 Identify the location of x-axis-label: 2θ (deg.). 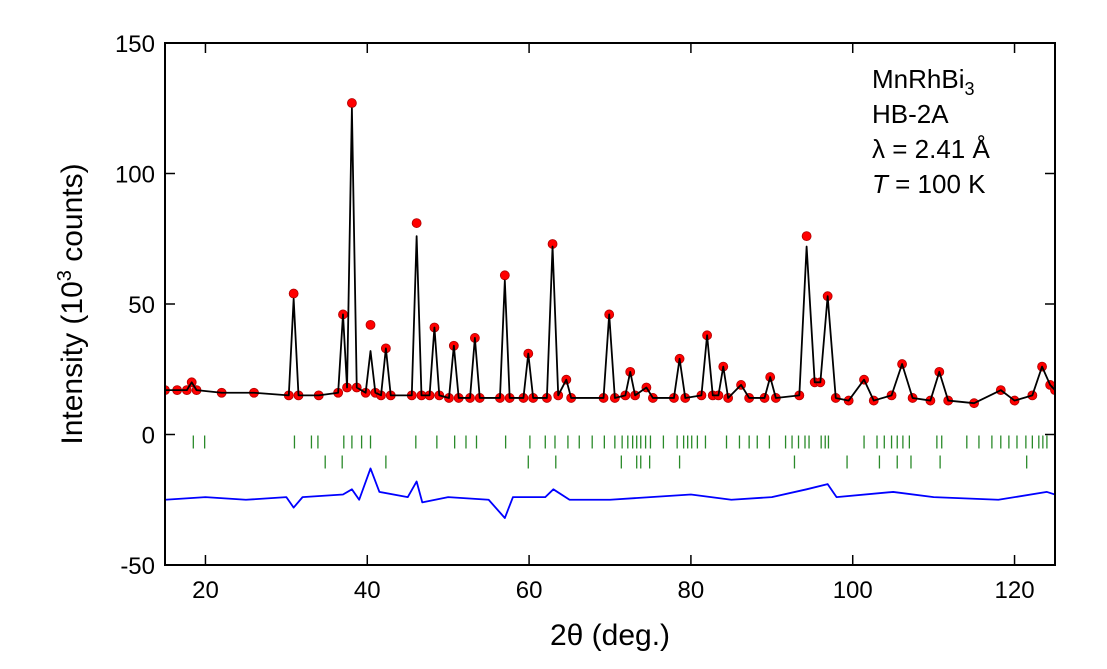
(610, 635).